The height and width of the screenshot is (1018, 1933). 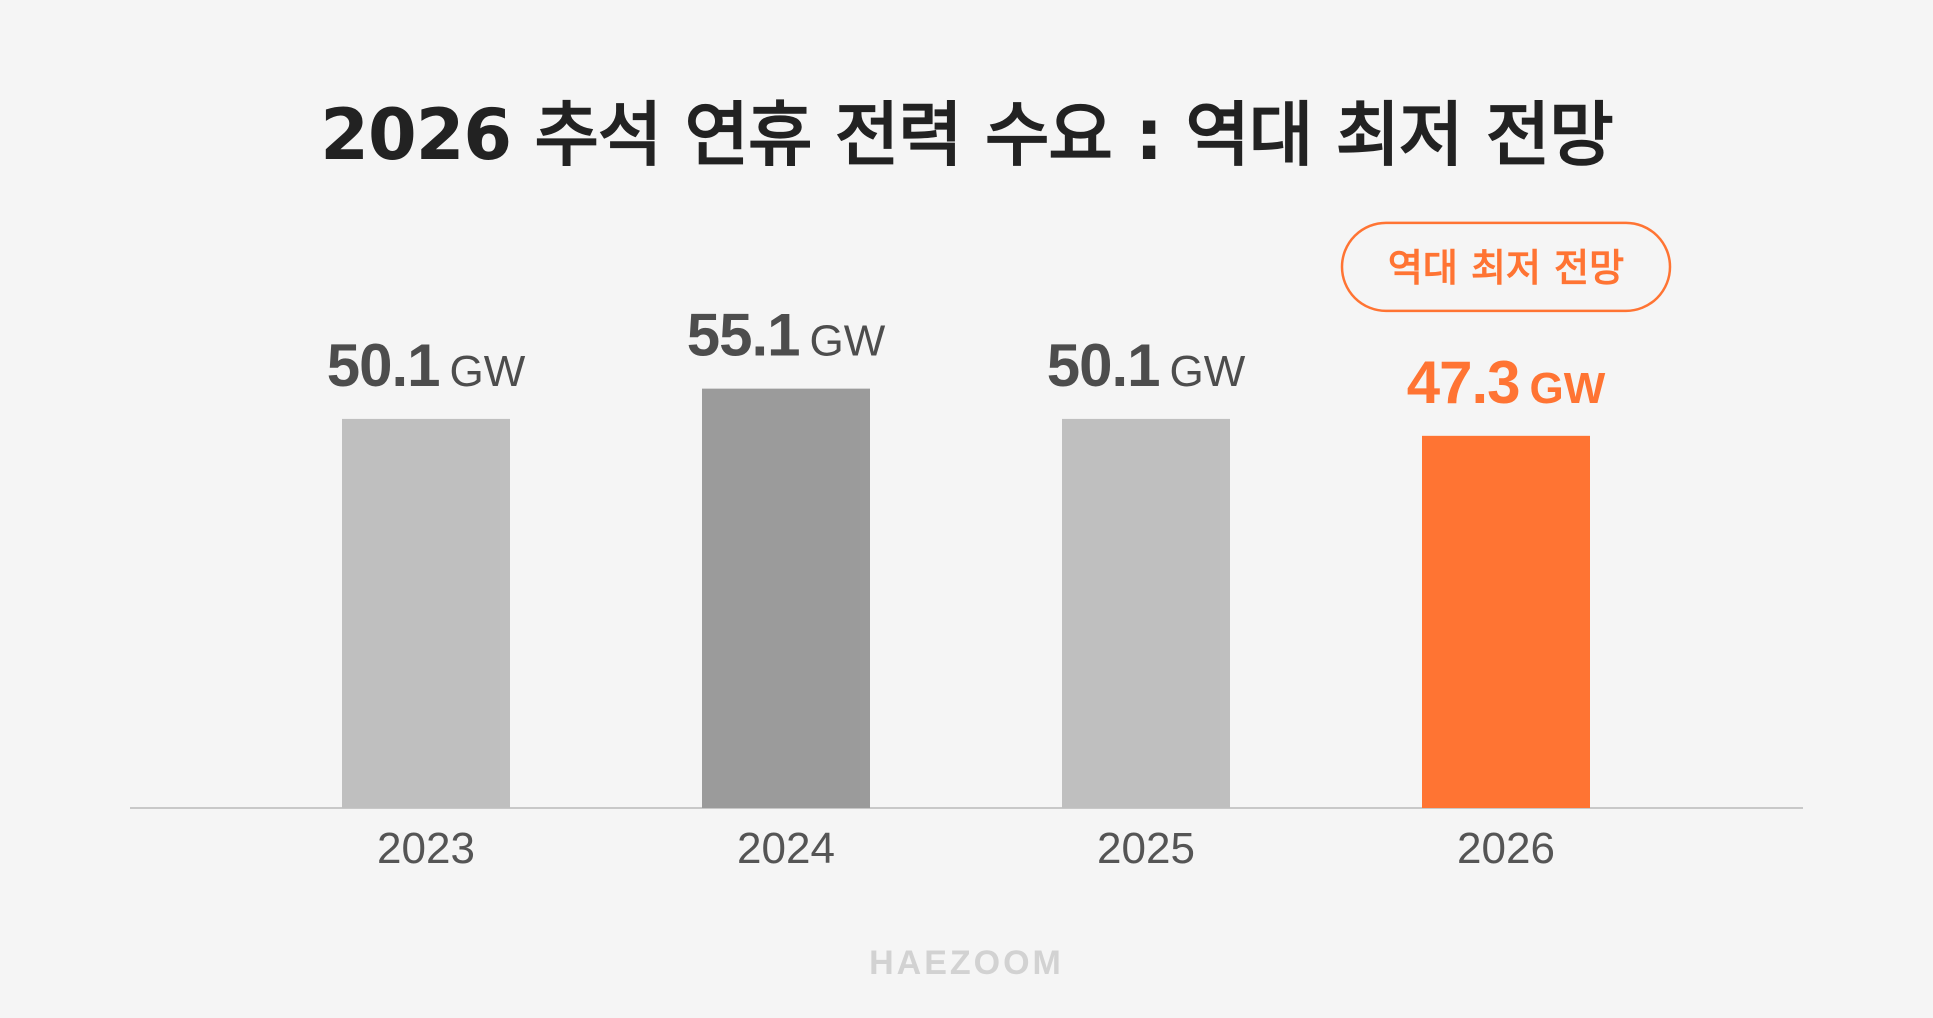 I want to click on value-number-2026: 47.3, so click(x=1463, y=382).